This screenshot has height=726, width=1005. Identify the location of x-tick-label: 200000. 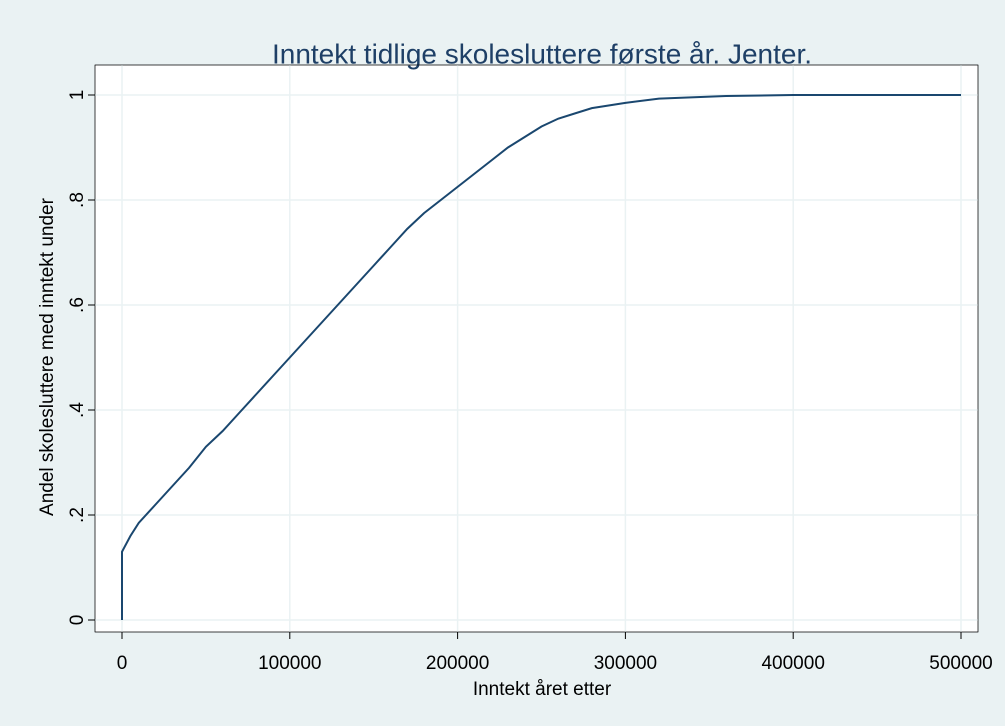
(457, 663).